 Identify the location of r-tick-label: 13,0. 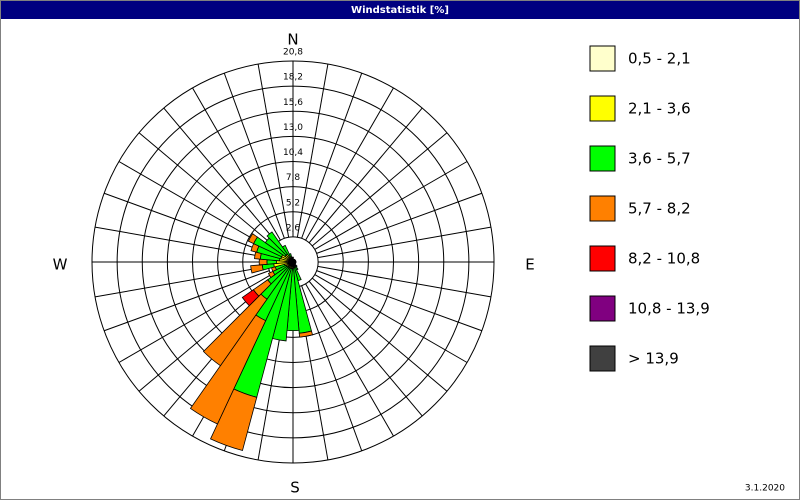
(293, 128).